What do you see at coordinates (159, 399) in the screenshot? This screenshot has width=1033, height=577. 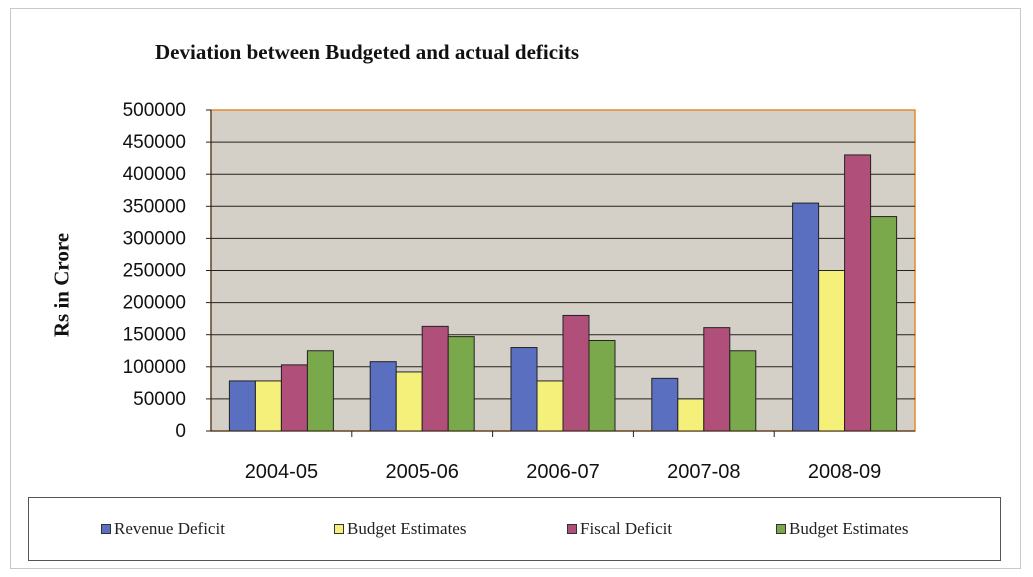 I see `y-tick-label: 50000` at bounding box center [159, 399].